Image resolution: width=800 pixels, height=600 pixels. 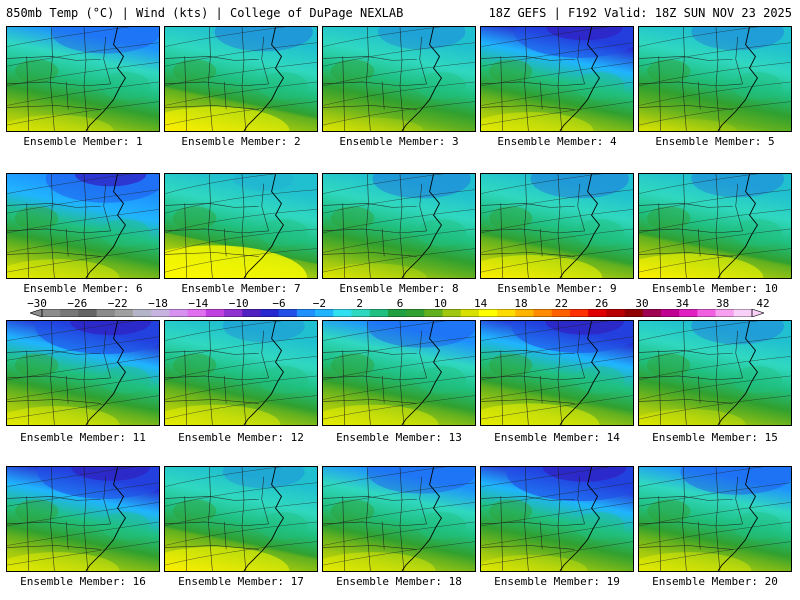 What do you see at coordinates (399, 141) in the screenshot?
I see `ensemble-member-3-label: Ensemble Member: 3` at bounding box center [399, 141].